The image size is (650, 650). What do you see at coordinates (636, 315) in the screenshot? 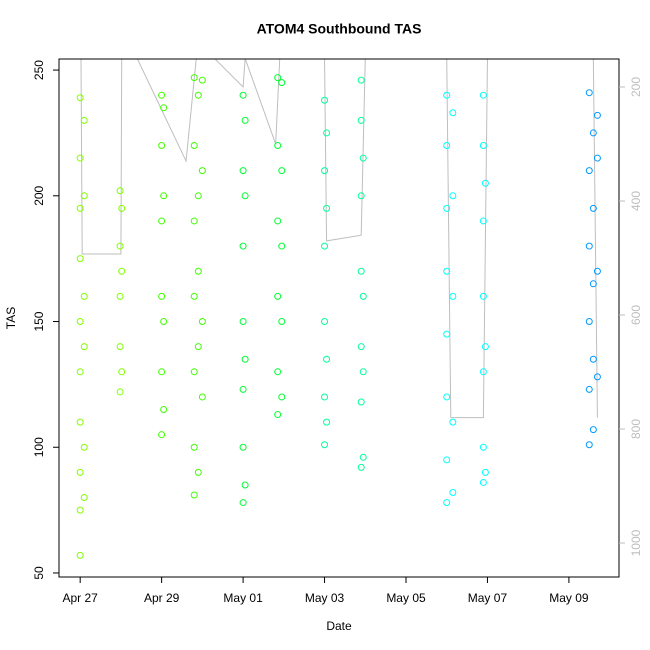
I see `y2-tick-label: 600` at bounding box center [636, 315].